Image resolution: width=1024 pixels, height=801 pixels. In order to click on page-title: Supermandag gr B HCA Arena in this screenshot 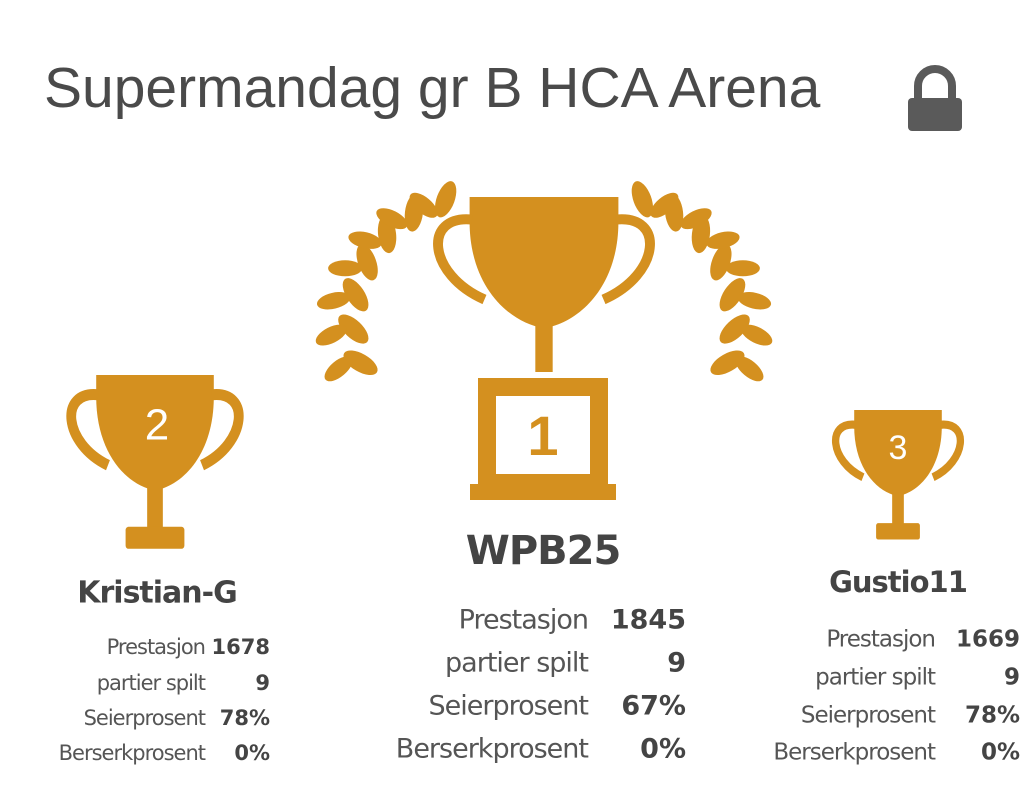, I will do `click(432, 88)`.